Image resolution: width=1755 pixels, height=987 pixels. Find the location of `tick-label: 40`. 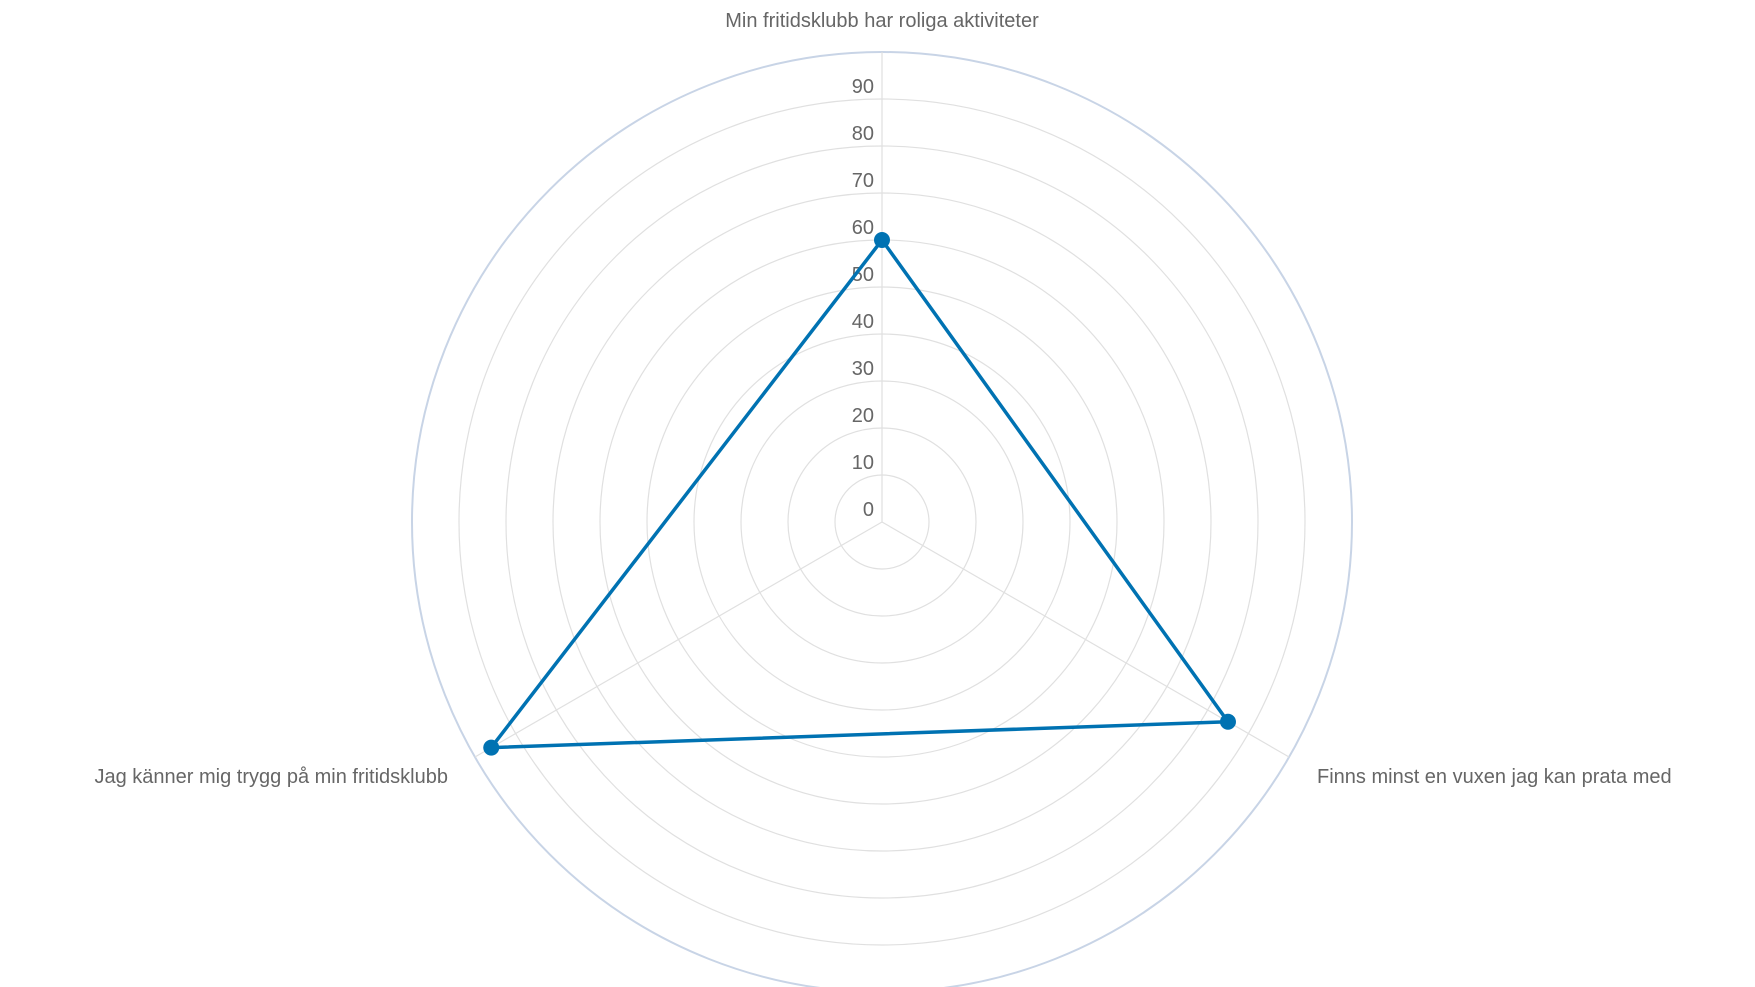

tick-label: 40 is located at coordinates (863, 322).